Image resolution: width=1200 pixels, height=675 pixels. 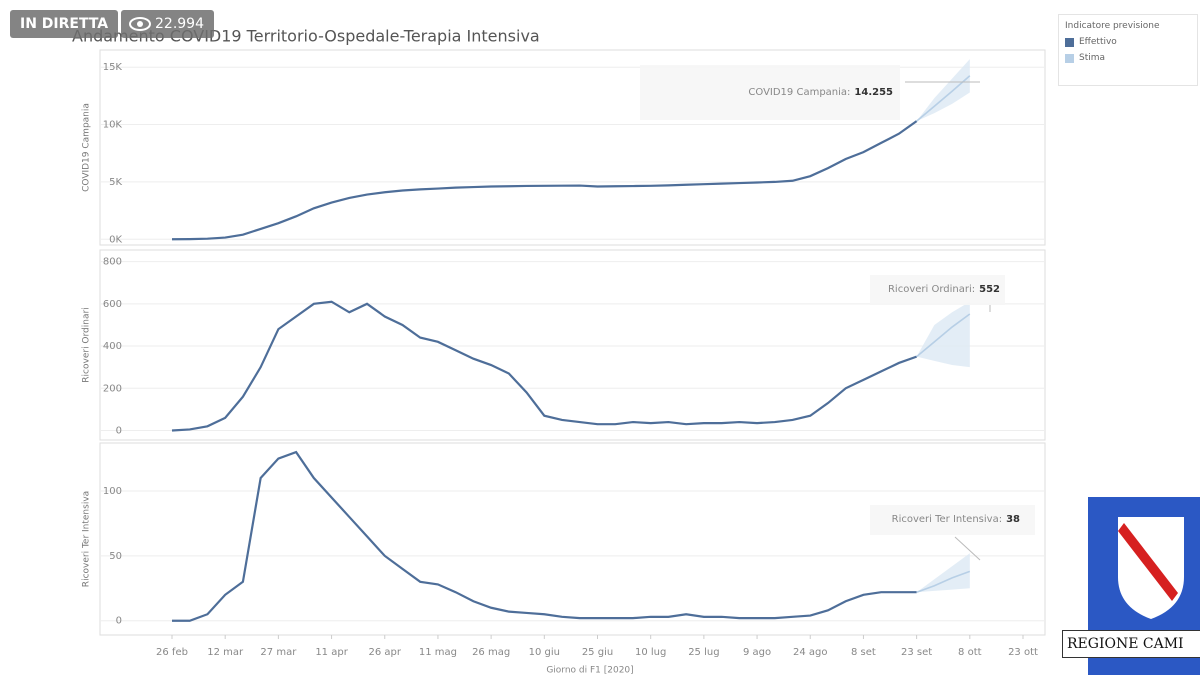 I want to click on x-tick-label: 26 apr, so click(x=385, y=652).